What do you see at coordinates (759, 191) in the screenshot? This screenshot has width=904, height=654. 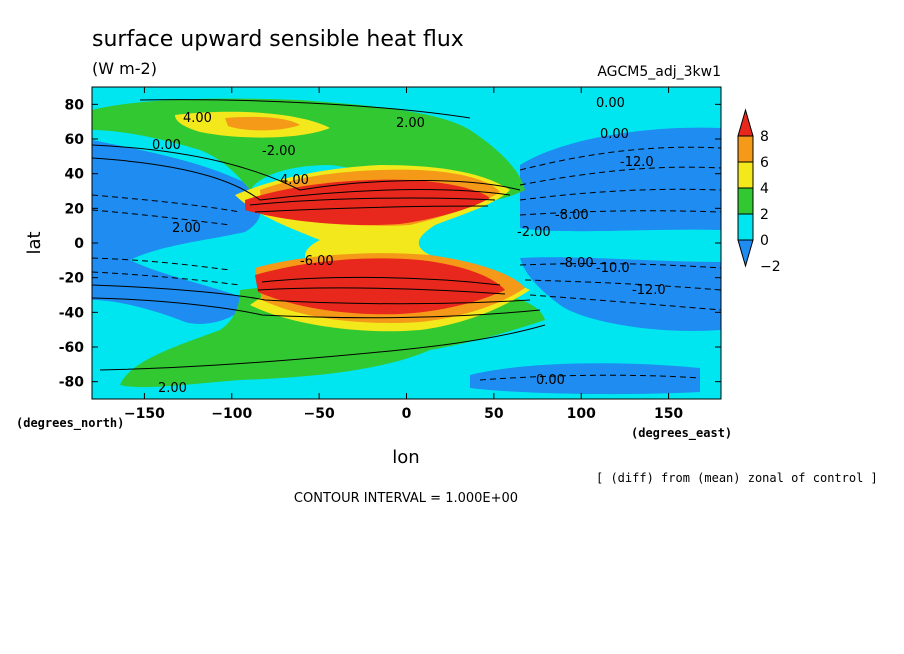 I see `colorbar: 8 6 4 2 0 −2` at bounding box center [759, 191].